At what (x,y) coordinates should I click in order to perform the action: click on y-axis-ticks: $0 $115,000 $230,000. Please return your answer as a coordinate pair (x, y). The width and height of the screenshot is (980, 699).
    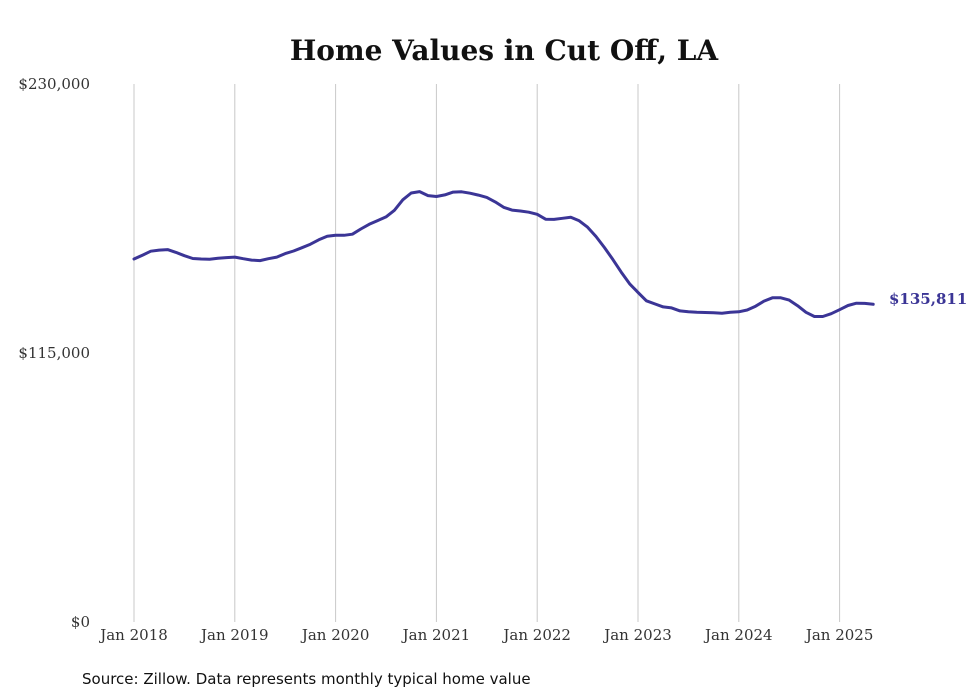
    Looking at the image, I should click on (54, 353).